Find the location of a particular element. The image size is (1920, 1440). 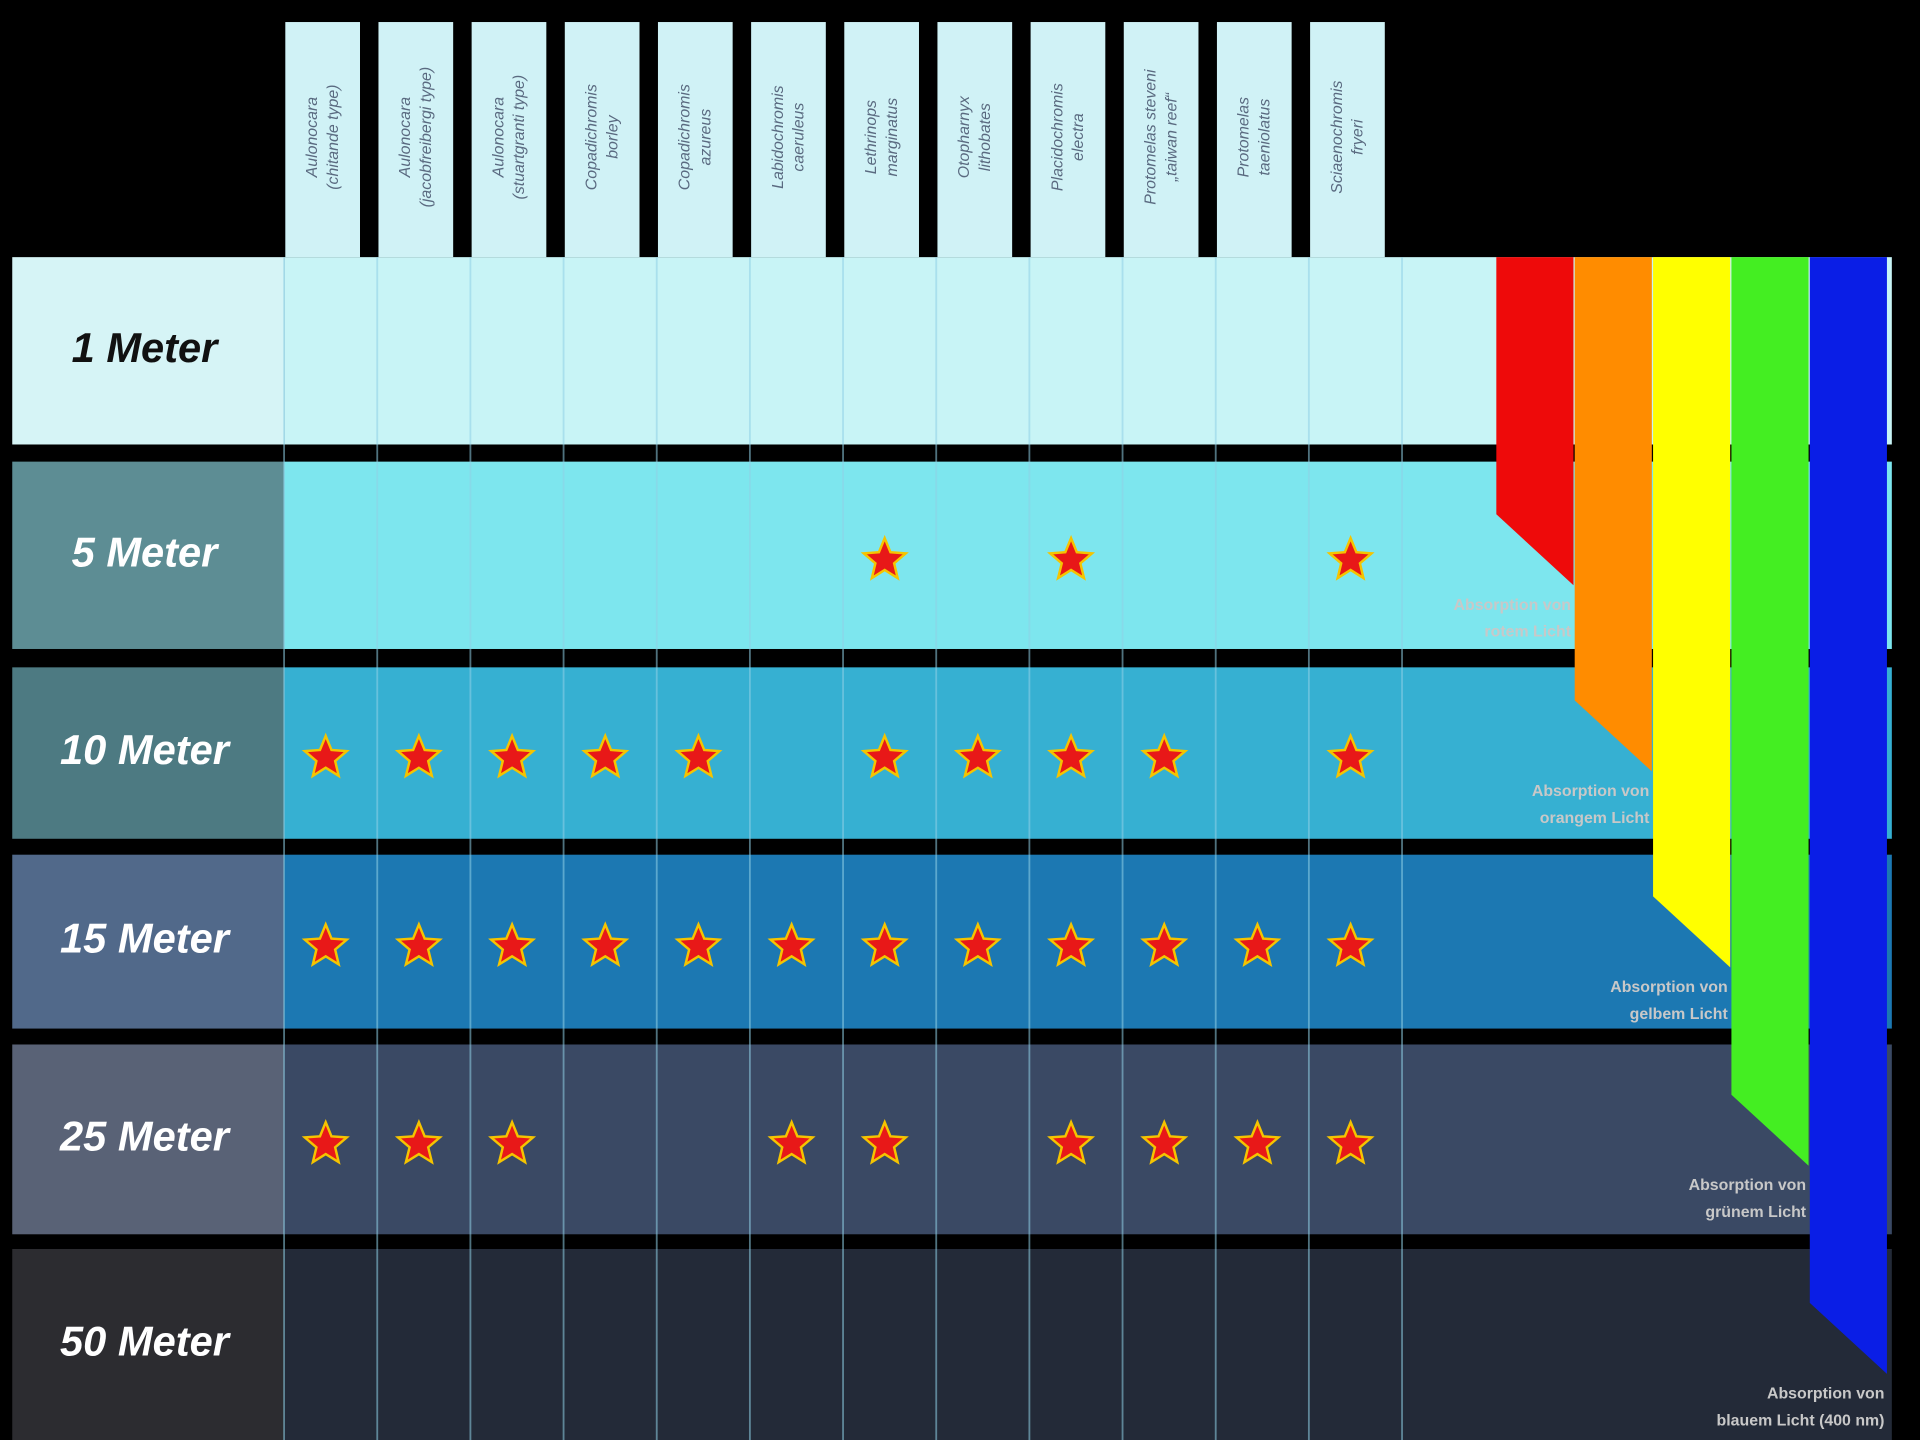

species-name: (jacobfreibergi type) is located at coordinates (426, 137).